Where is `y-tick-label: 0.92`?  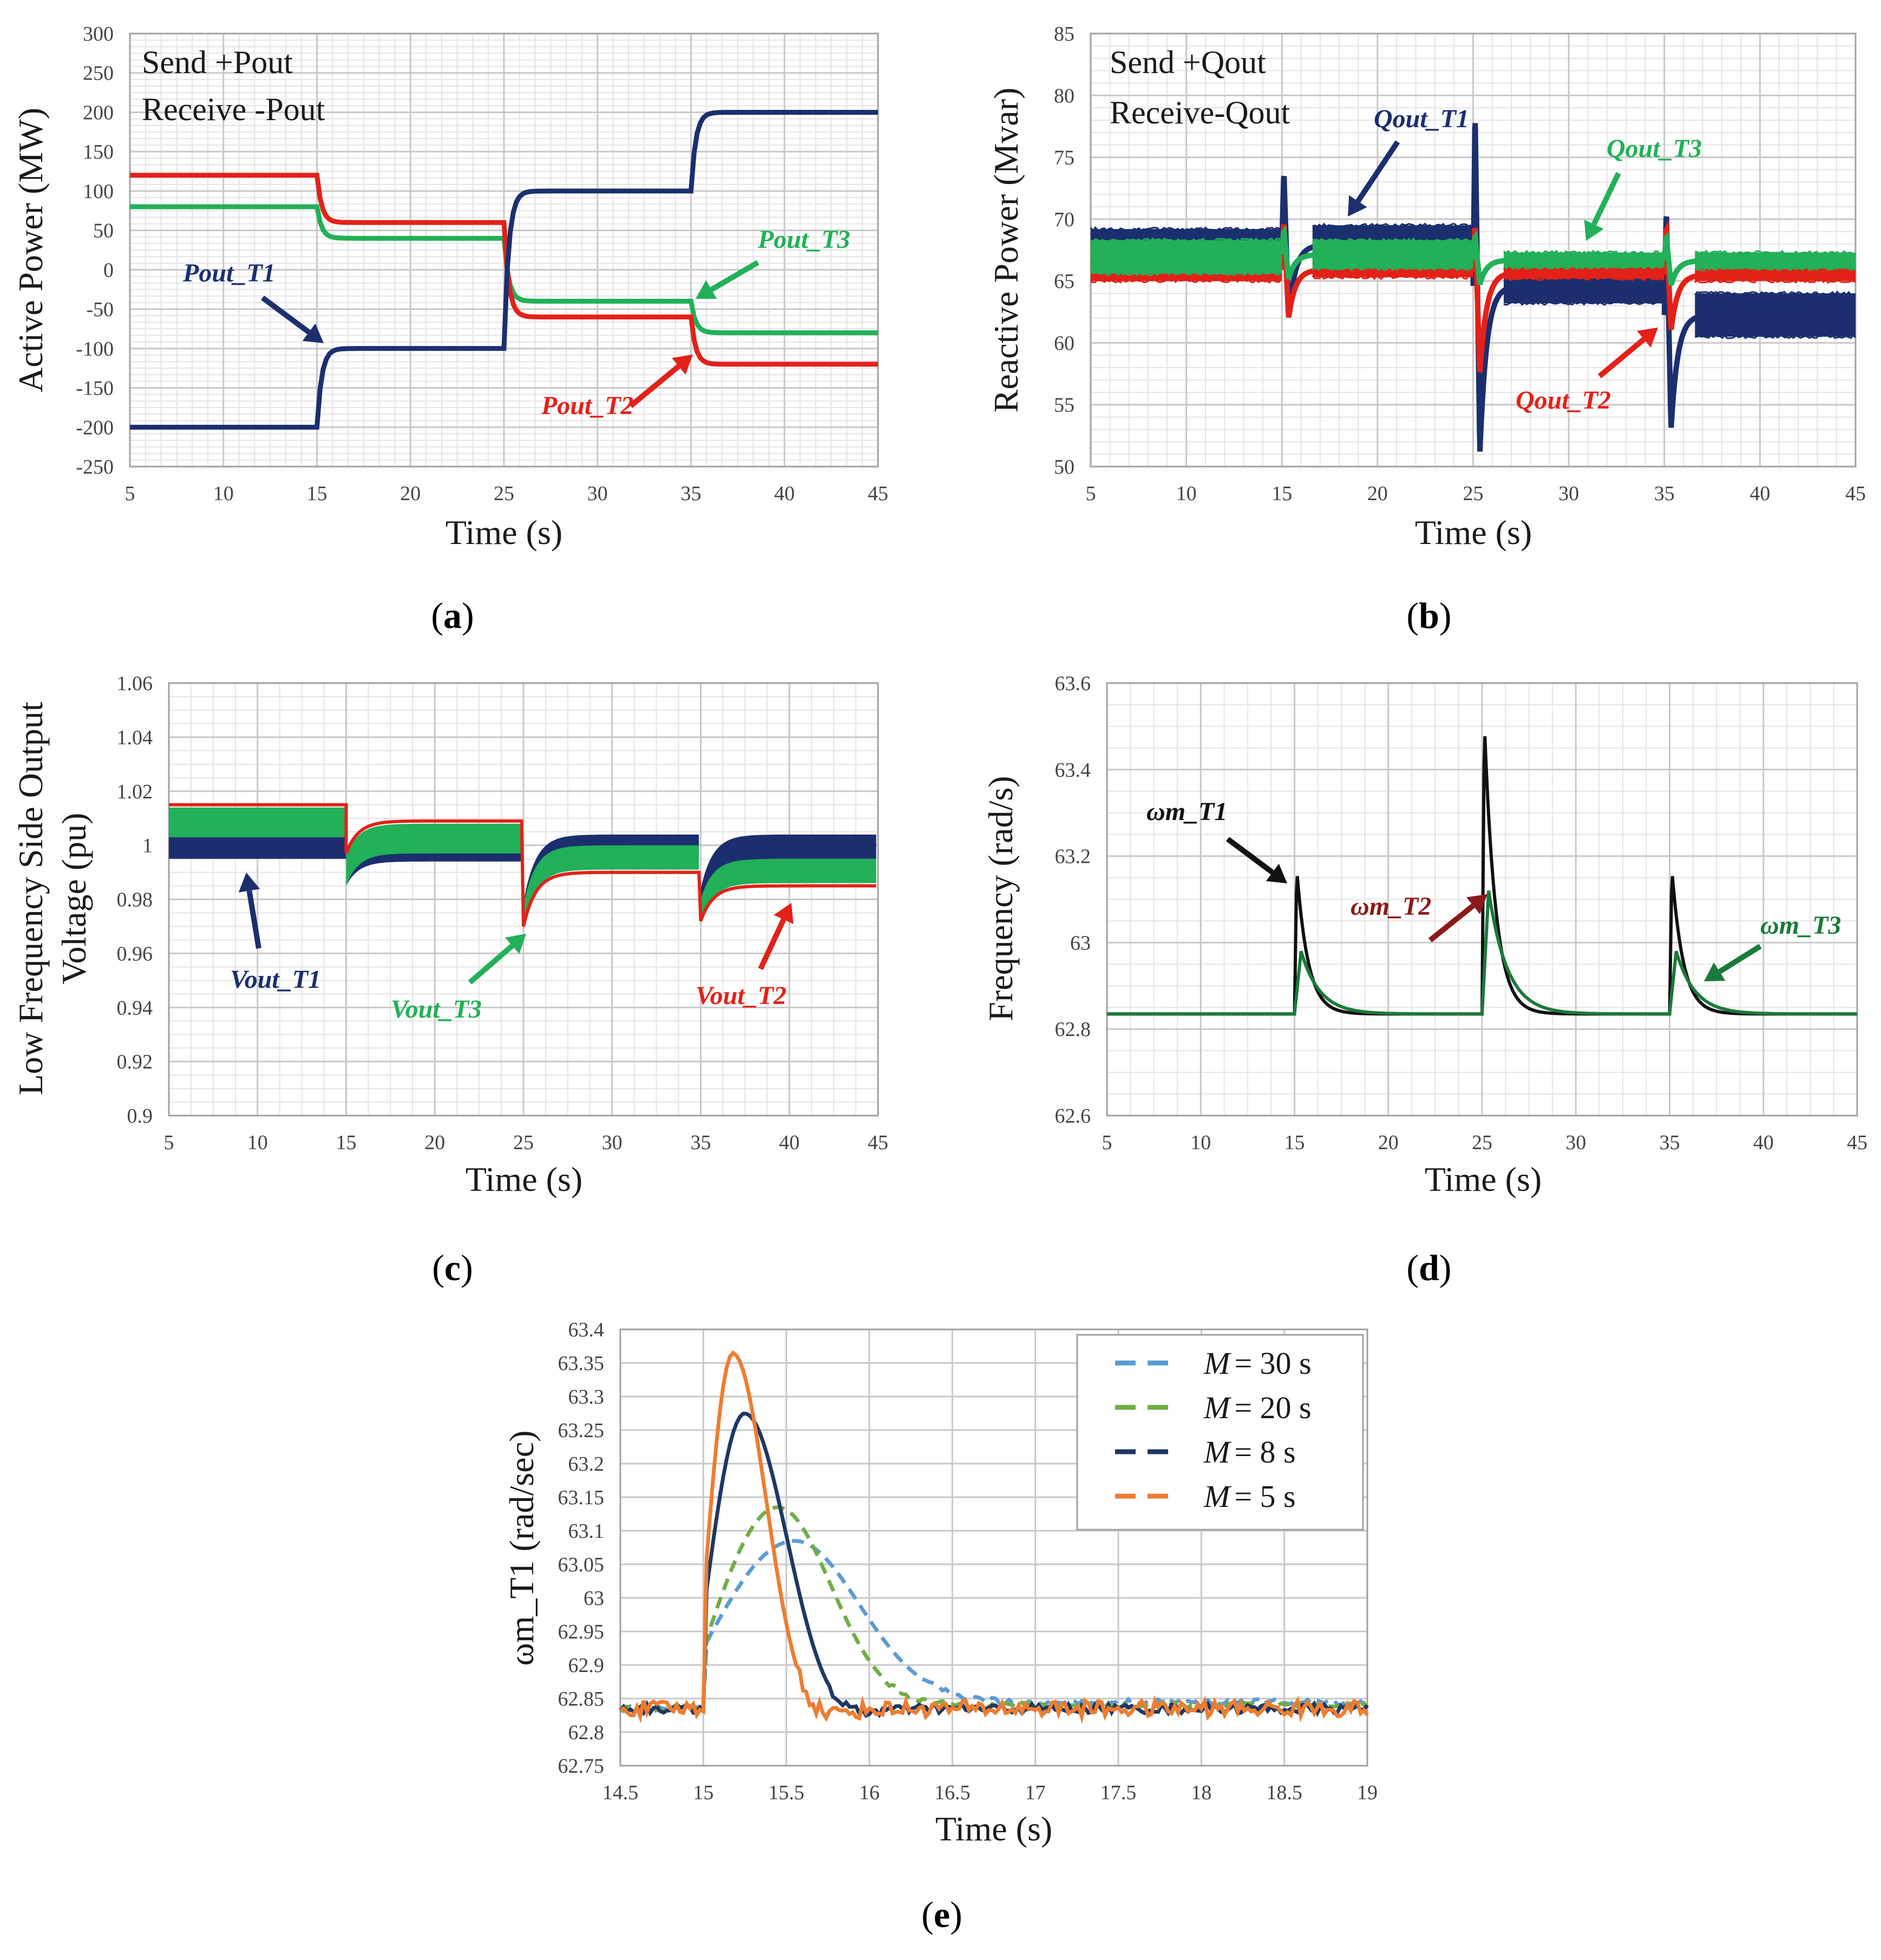 y-tick-label: 0.92 is located at coordinates (135, 1062).